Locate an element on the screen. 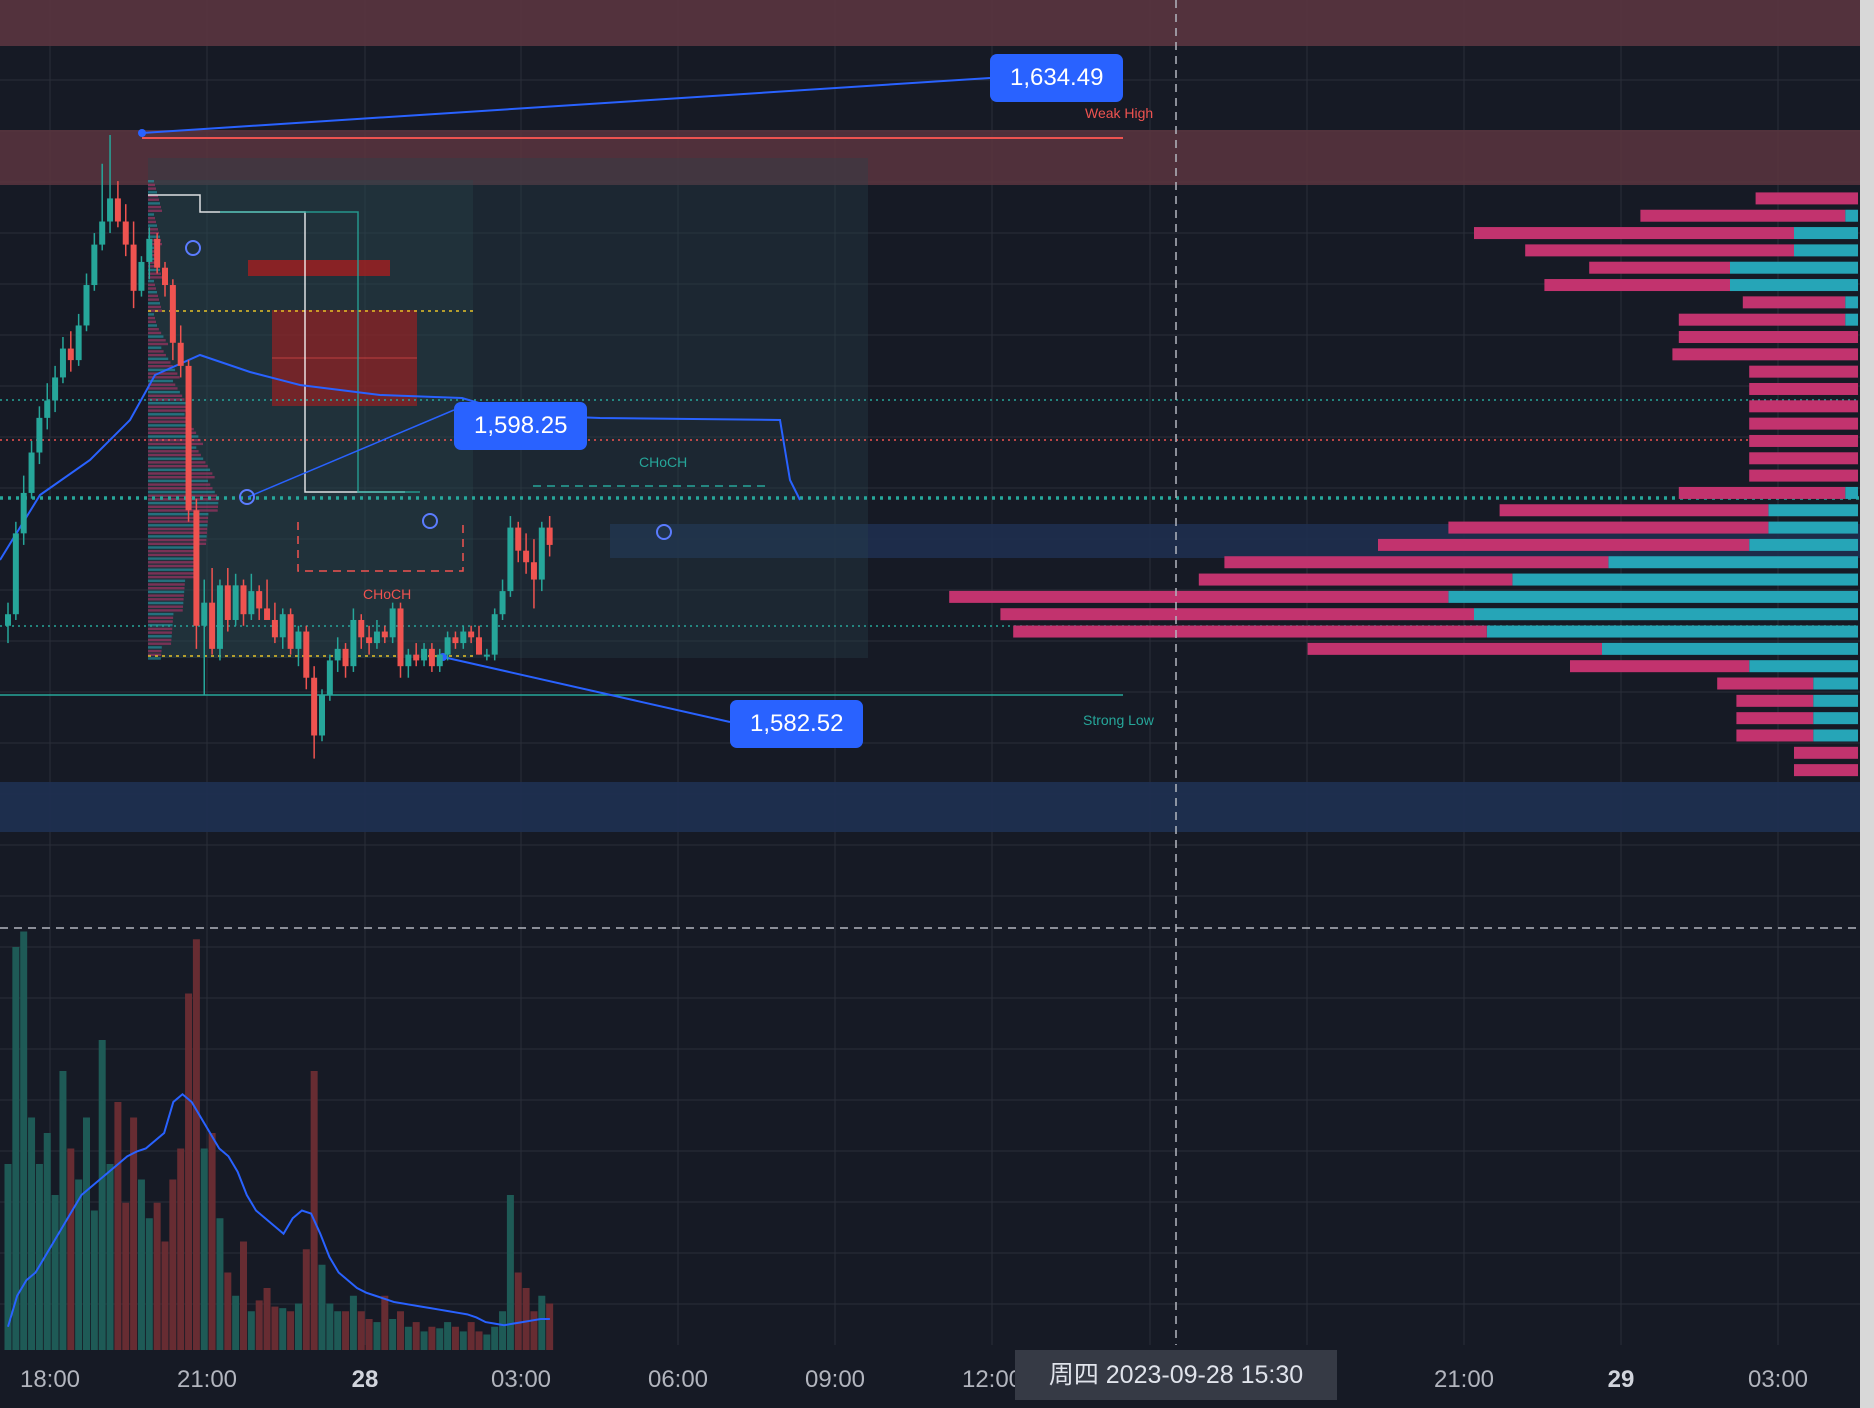  choch-bear-label: CHoCH is located at coordinates (387, 594).